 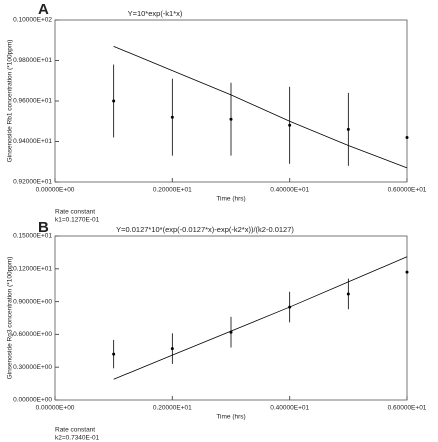 I want to click on y-tick-label: 0.10000E+02, so click(x=32, y=20).